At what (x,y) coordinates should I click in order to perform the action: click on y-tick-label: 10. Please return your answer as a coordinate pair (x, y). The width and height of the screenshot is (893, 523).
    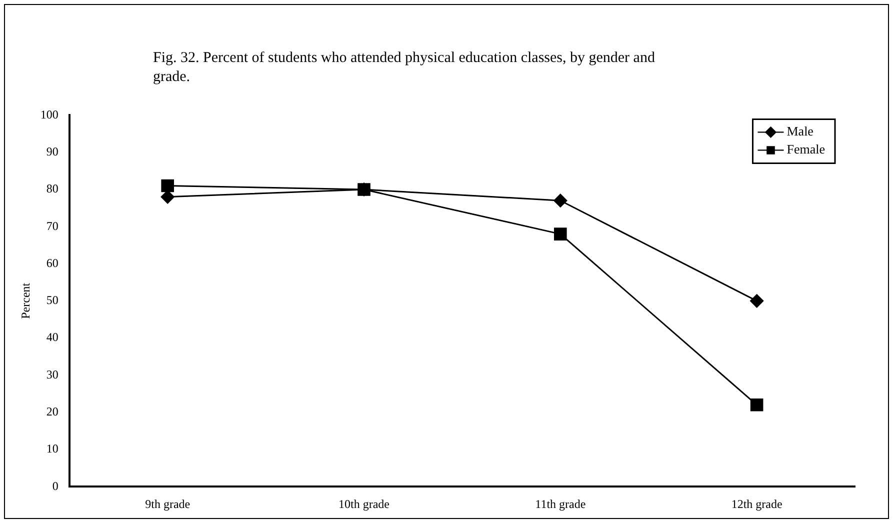
    Looking at the image, I should click on (52, 449).